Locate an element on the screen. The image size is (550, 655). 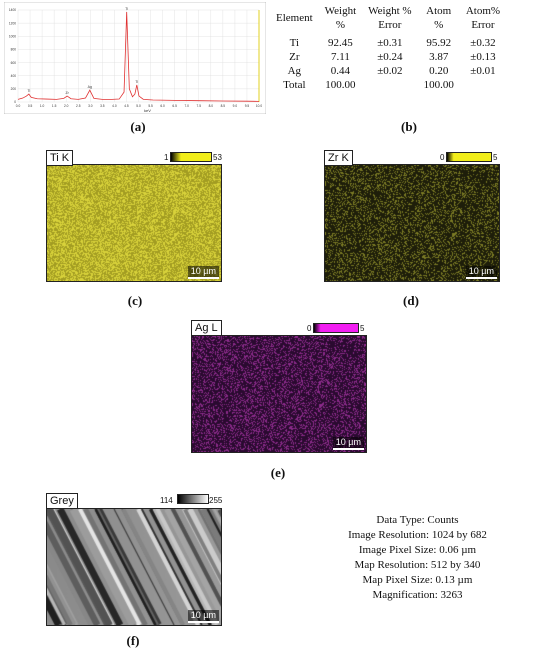
x-tick-label: 8.0 is located at coordinates (211, 106).